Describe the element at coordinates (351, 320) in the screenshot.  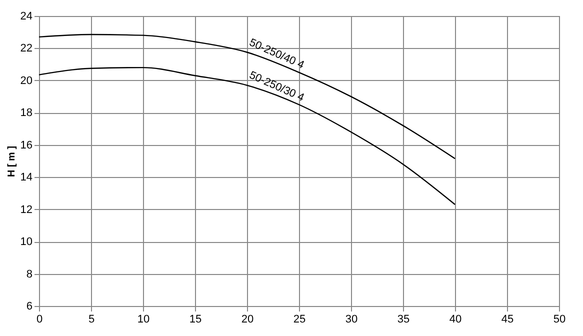
I see `x-tick-label: 30` at that location.